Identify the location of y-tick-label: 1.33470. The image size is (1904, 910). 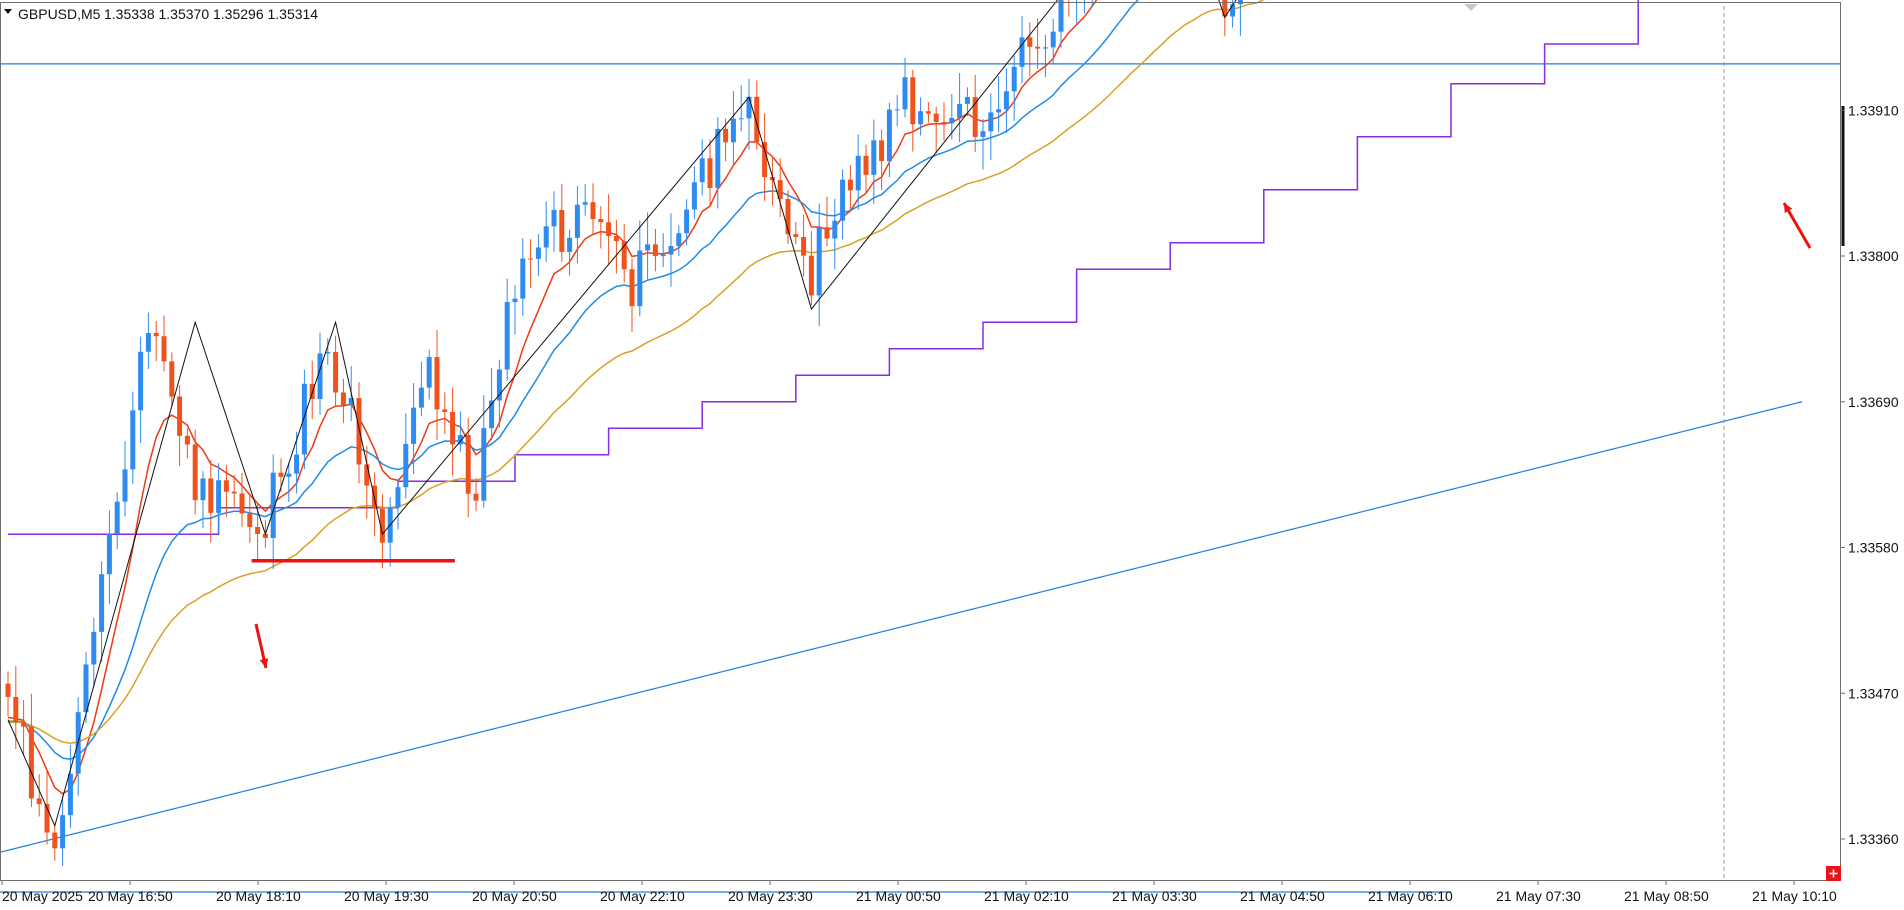
(1873, 693).